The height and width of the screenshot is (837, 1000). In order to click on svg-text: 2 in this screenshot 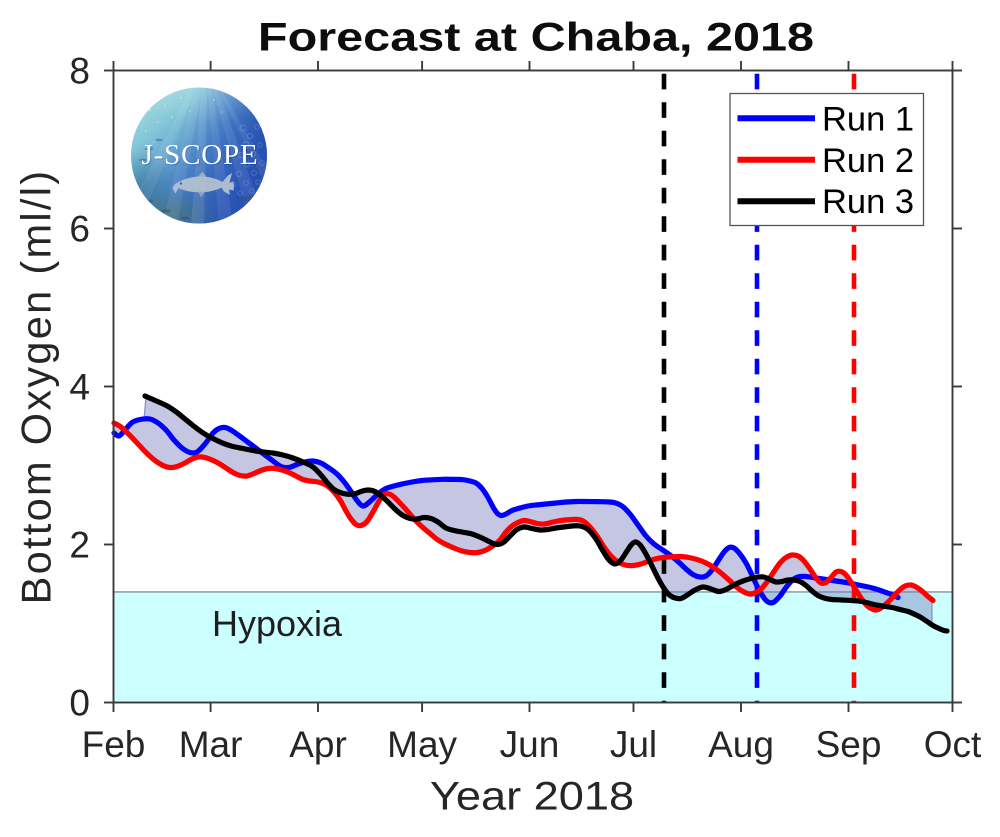, I will do `click(79, 545)`.